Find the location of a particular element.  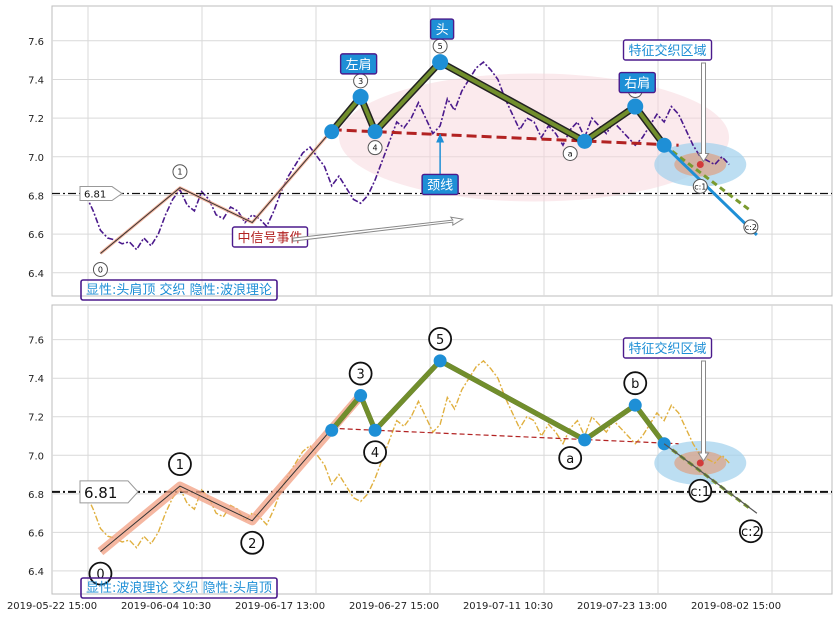

wave-label-text: b is located at coordinates (635, 384).